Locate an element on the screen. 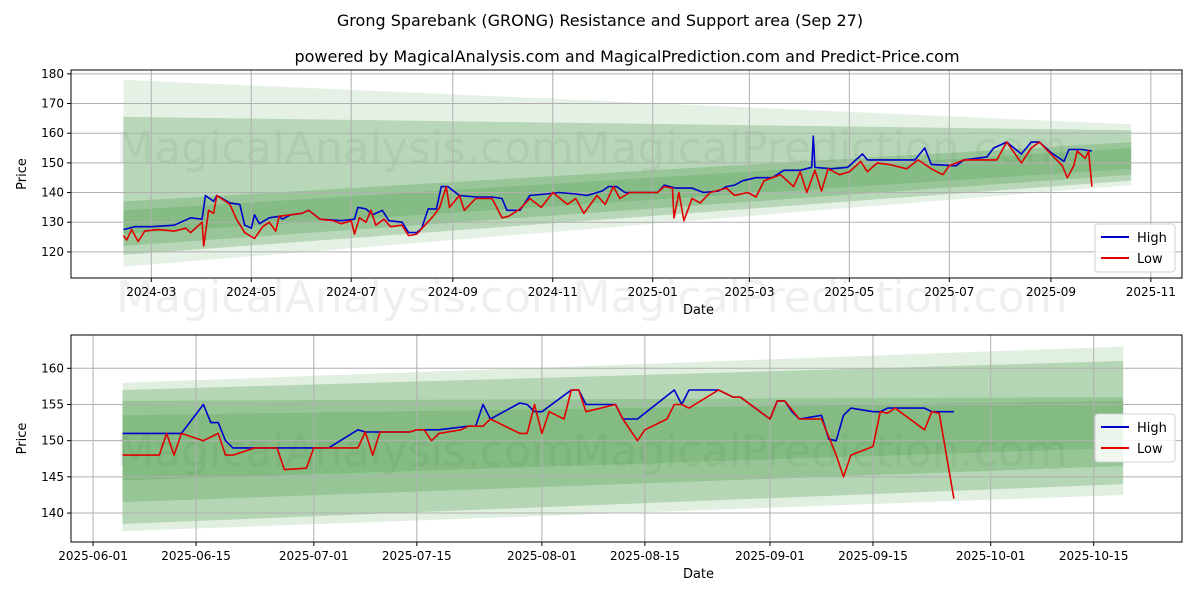 This screenshot has height=600, width=1200. x-tick-label: 2025-05 is located at coordinates (849, 292).